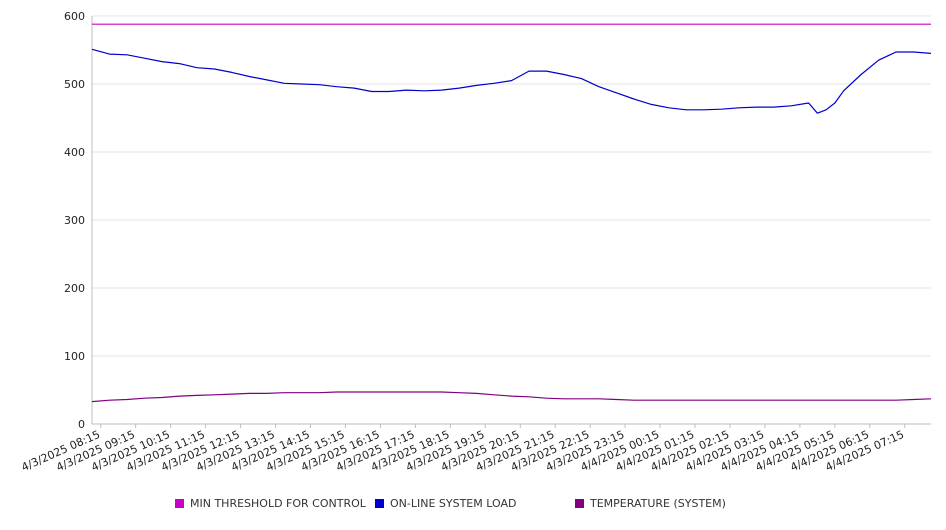  Describe the element at coordinates (74, 288) in the screenshot. I see `y-tick-label: 200` at that location.